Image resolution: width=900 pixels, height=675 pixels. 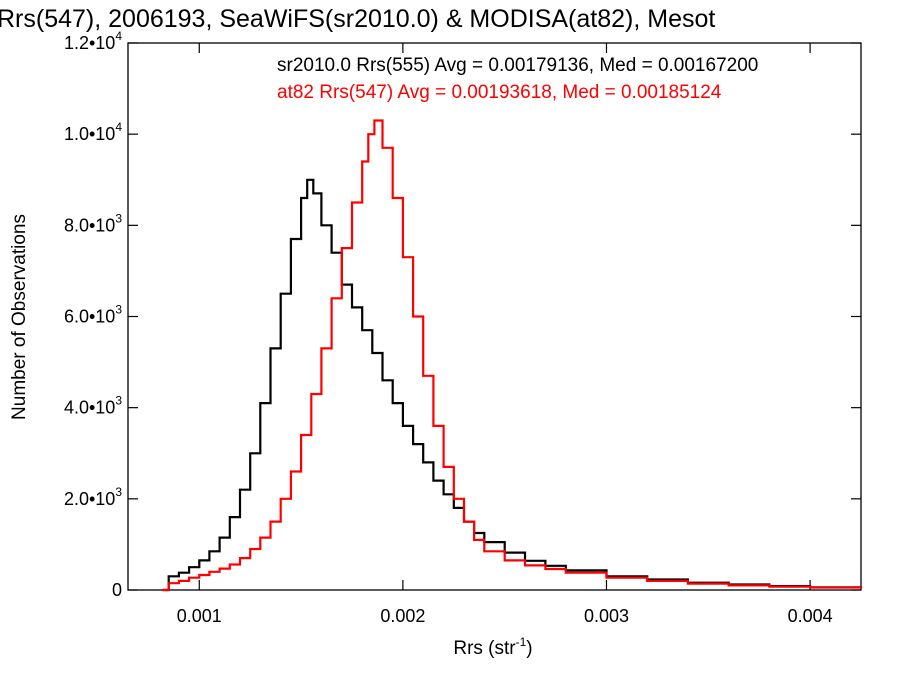 What do you see at coordinates (93, 406) in the screenshot?
I see `y-tick-label: 4.0•103` at bounding box center [93, 406].